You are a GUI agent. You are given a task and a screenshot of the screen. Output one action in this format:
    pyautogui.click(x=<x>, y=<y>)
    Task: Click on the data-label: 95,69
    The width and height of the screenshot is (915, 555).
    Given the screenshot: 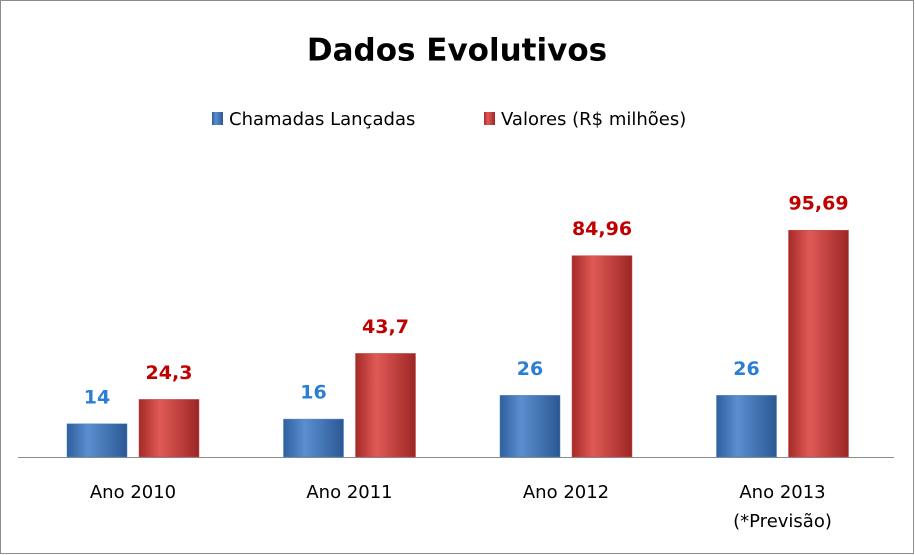 What is the action you would take?
    pyautogui.click(x=818, y=204)
    